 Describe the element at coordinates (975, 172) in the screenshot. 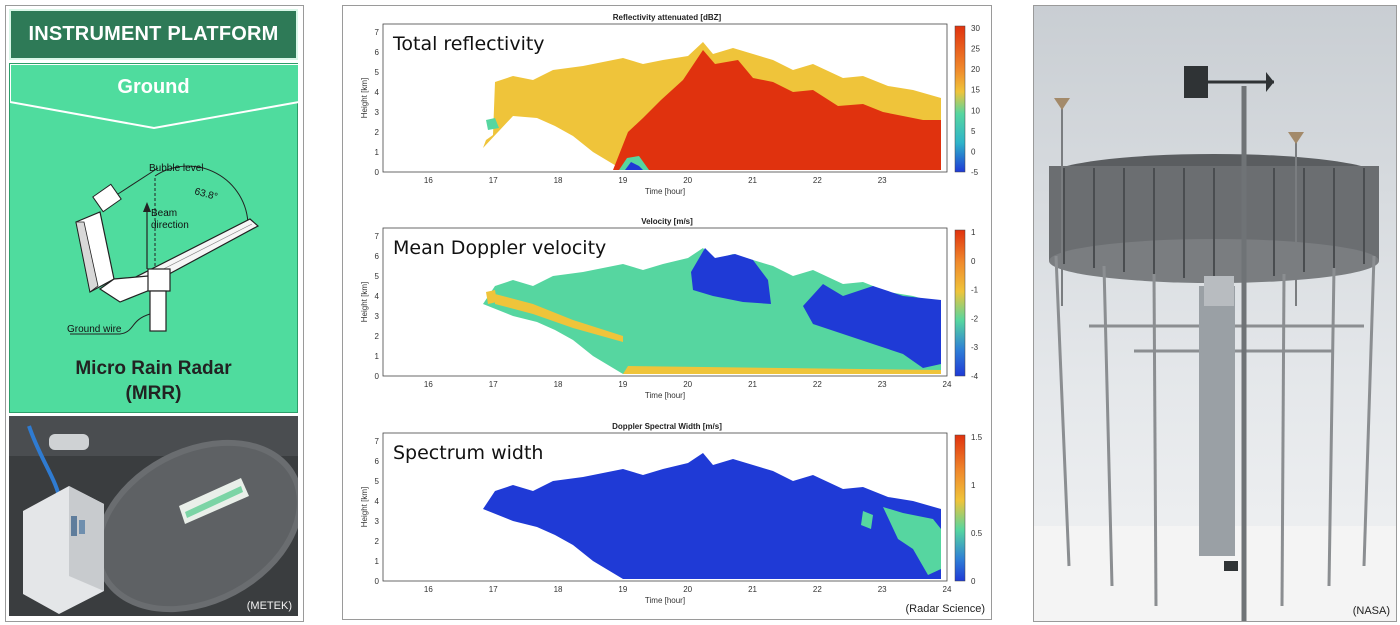

I see `colorbar-tick-label: -5` at that location.